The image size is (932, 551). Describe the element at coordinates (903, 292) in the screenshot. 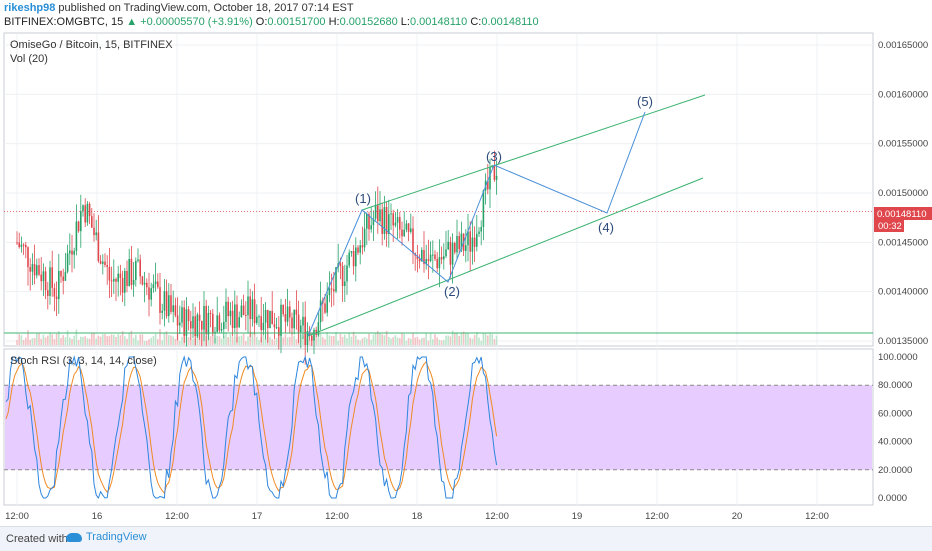

I see `price-tick-label: 0.00140000` at that location.